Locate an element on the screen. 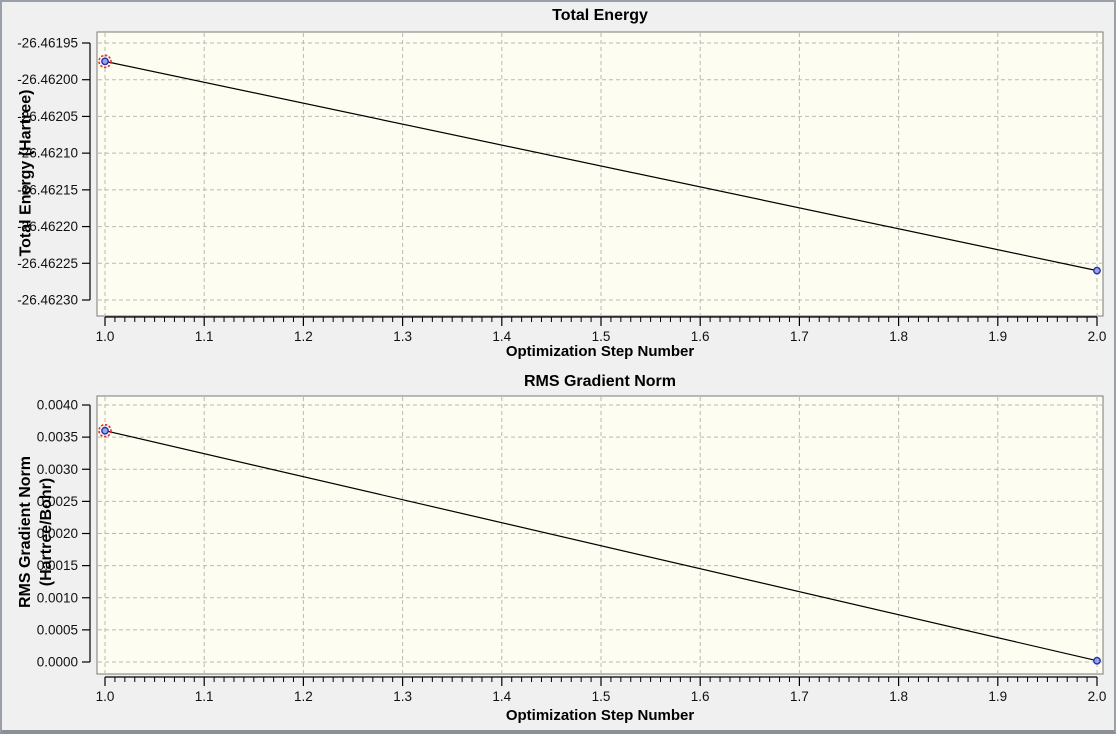 The height and width of the screenshot is (734, 1116). y-axis-tick-label: 0.0005 is located at coordinates (57, 629).